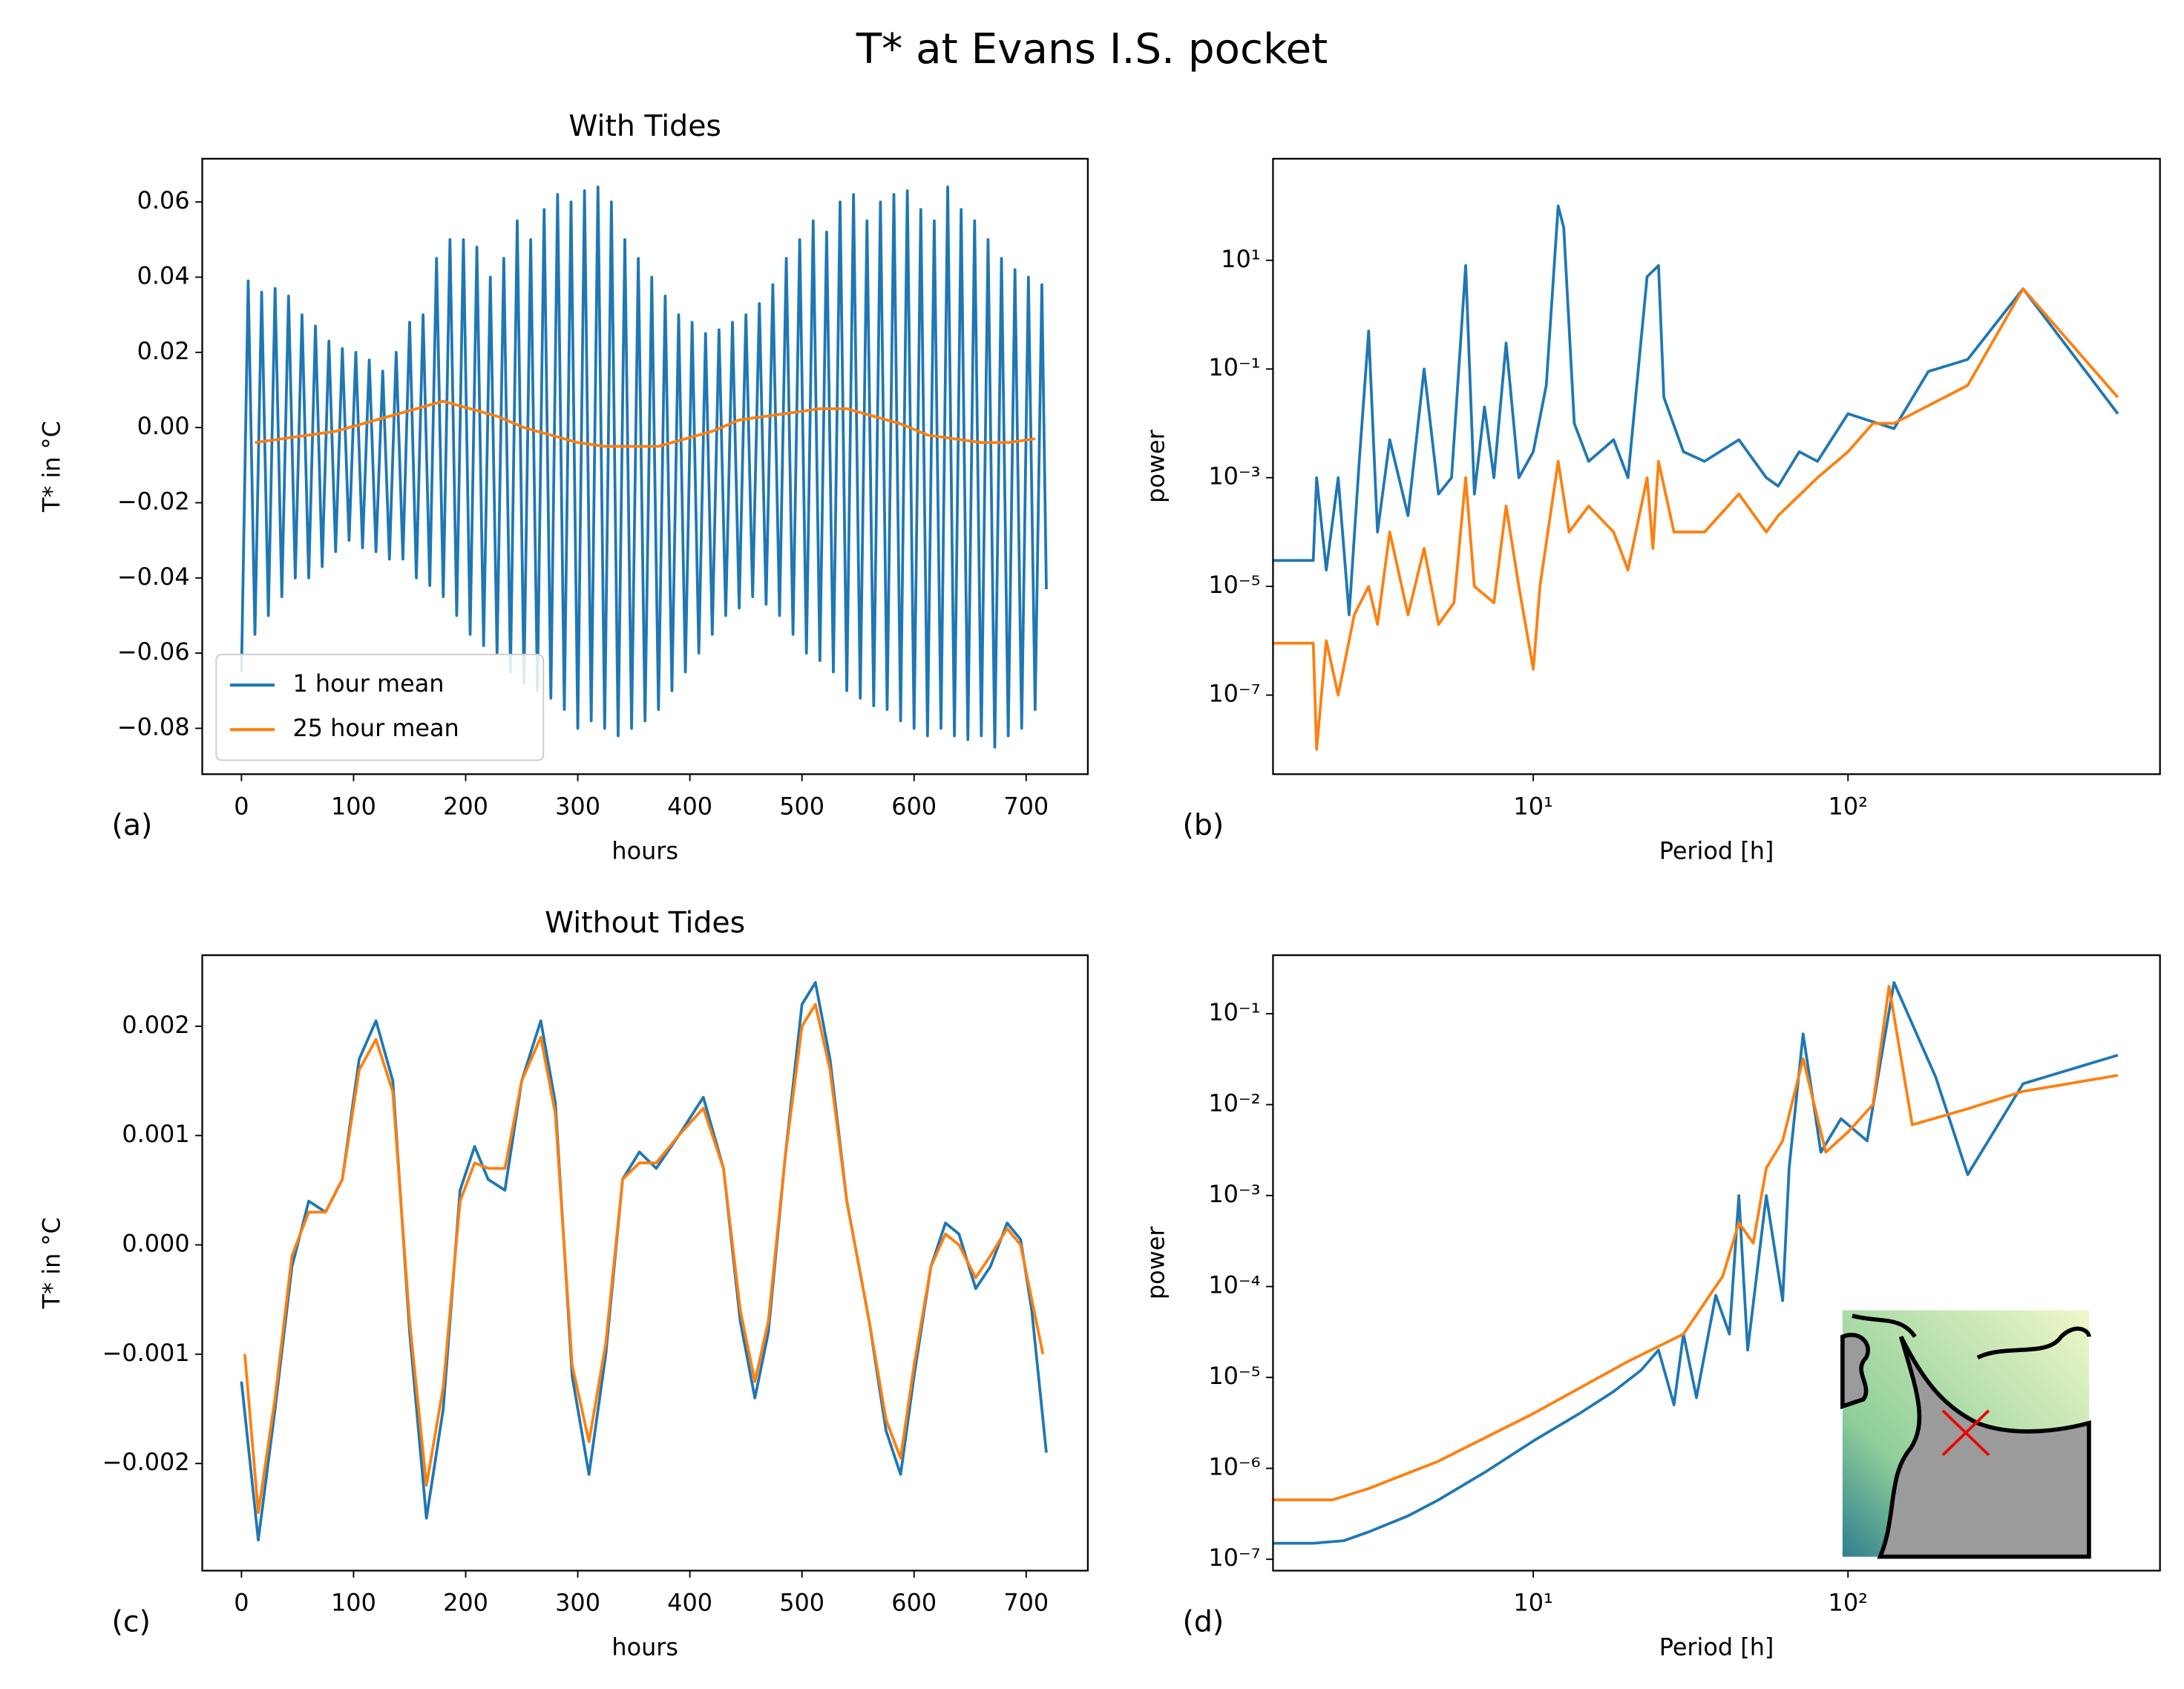 The image size is (2184, 1689). Describe the element at coordinates (368, 684) in the screenshot. I see `legend-label: 1 hour mean` at that location.